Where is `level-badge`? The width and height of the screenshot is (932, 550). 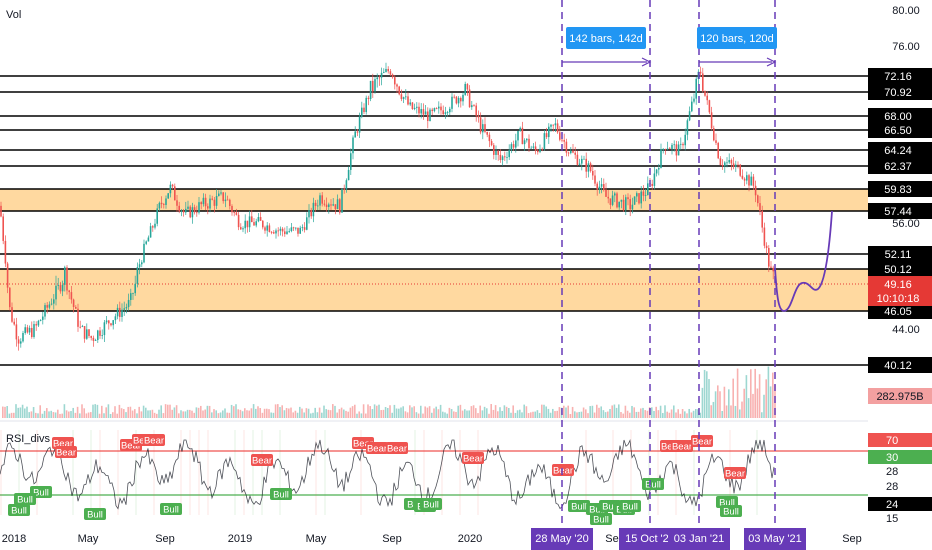
level-badge is located at coordinates (900, 211).